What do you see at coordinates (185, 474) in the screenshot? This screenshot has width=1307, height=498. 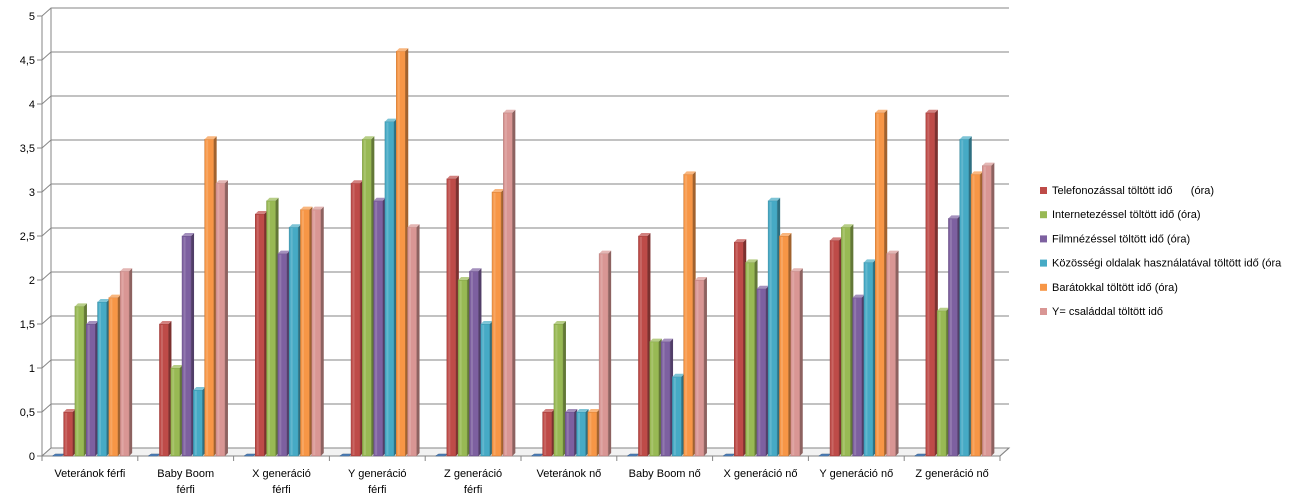 I see `x-tick-label: Baby Boom` at bounding box center [185, 474].